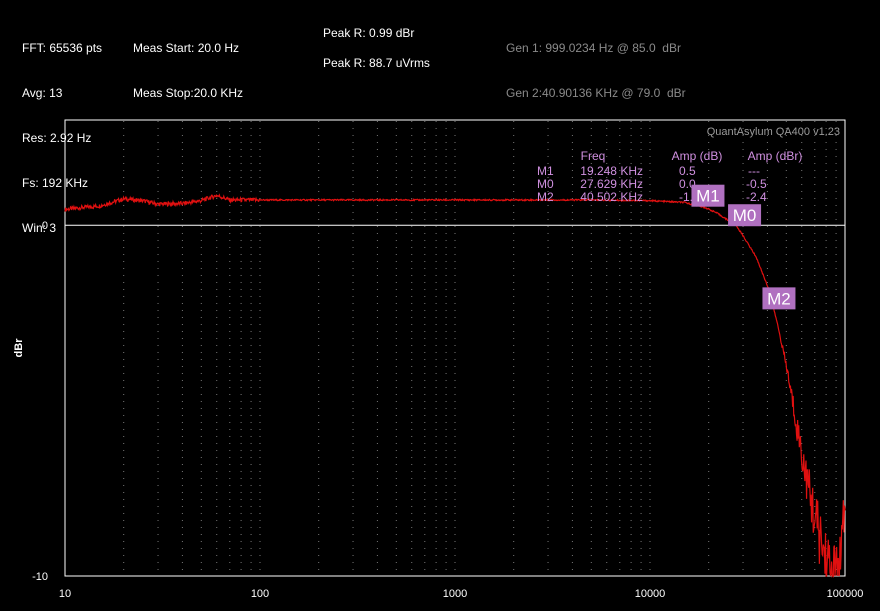 This screenshot has width=880, height=611. What do you see at coordinates (756, 197) in the screenshot?
I see `marker-row-amp-dbr: -2.4` at bounding box center [756, 197].